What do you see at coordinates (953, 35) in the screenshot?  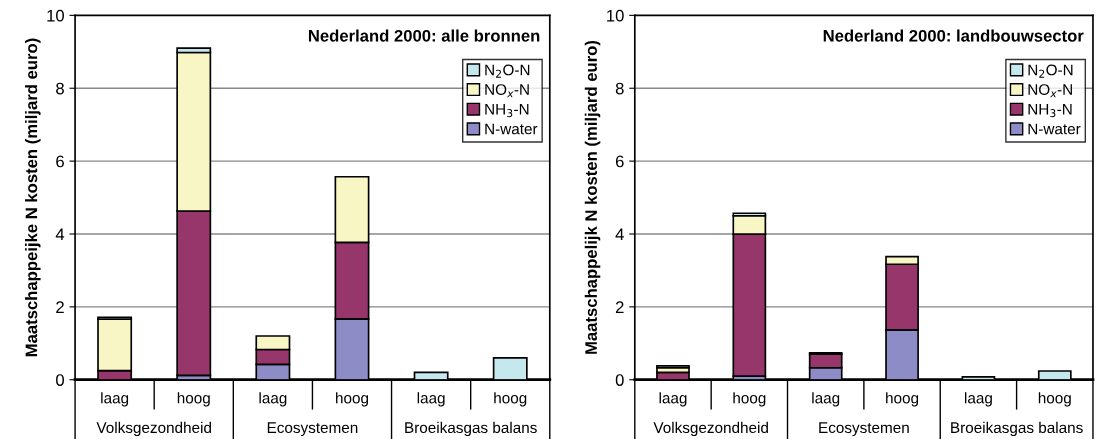 I see `text: Nederland 2000: landbouwsector` at bounding box center [953, 35].